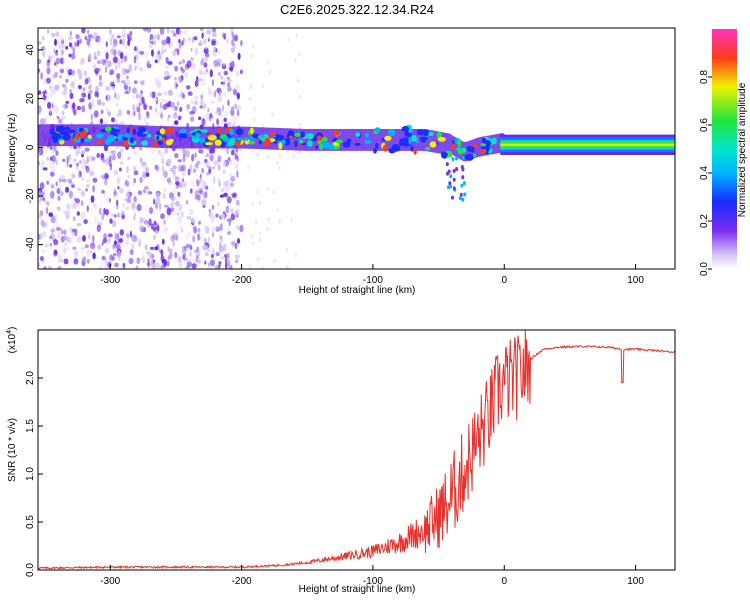 This screenshot has height=600, width=750. Describe the element at coordinates (724, 149) in the screenshot. I see `colorbar-scale` at that location.